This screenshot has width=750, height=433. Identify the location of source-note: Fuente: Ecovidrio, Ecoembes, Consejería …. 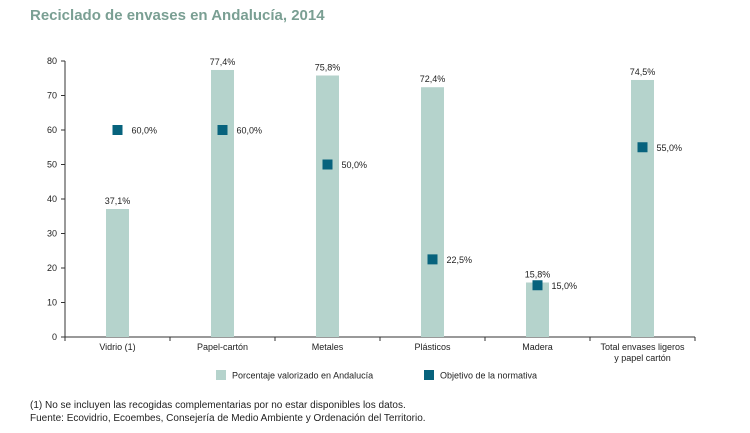
(228, 418).